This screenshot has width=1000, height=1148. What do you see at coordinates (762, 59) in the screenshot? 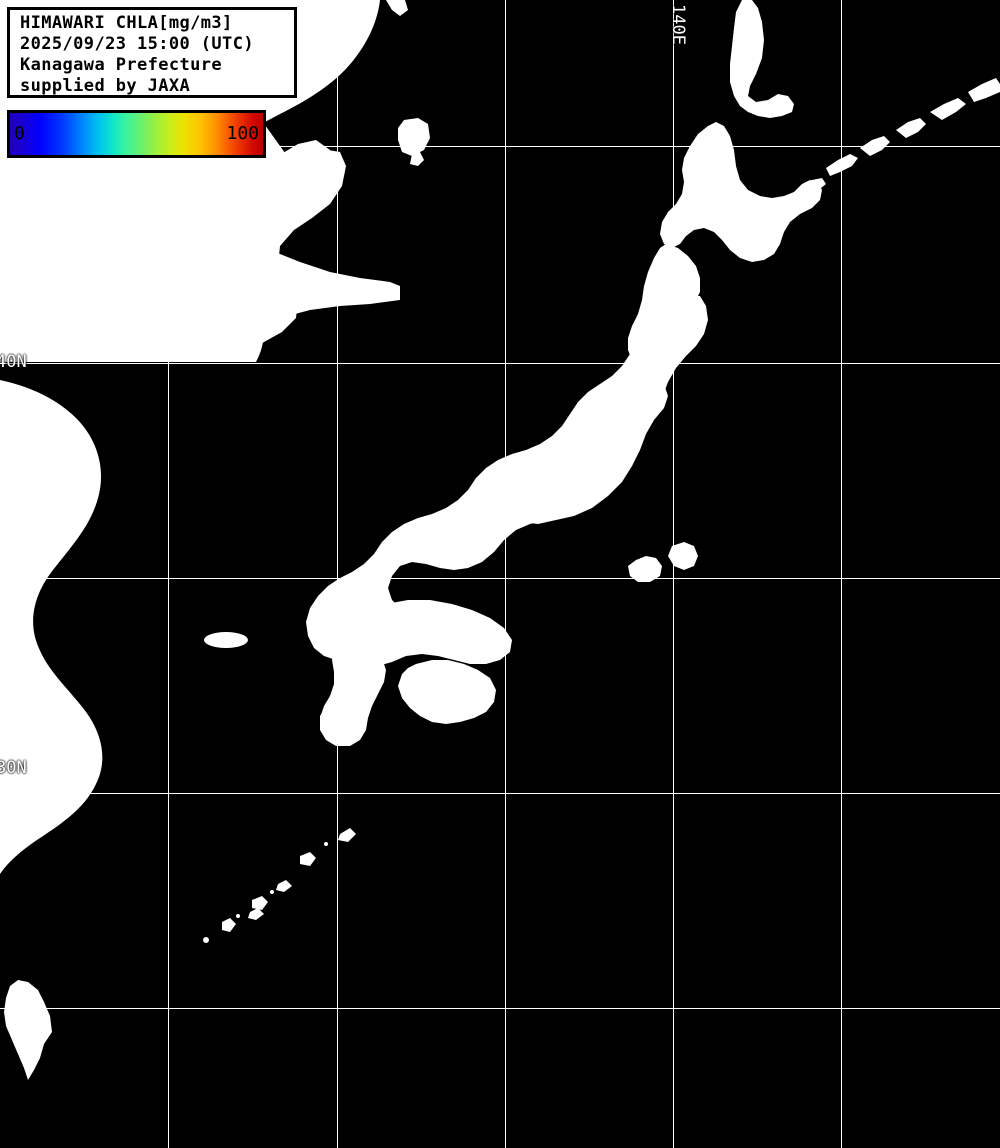
I see `land-sakhalin` at bounding box center [762, 59].